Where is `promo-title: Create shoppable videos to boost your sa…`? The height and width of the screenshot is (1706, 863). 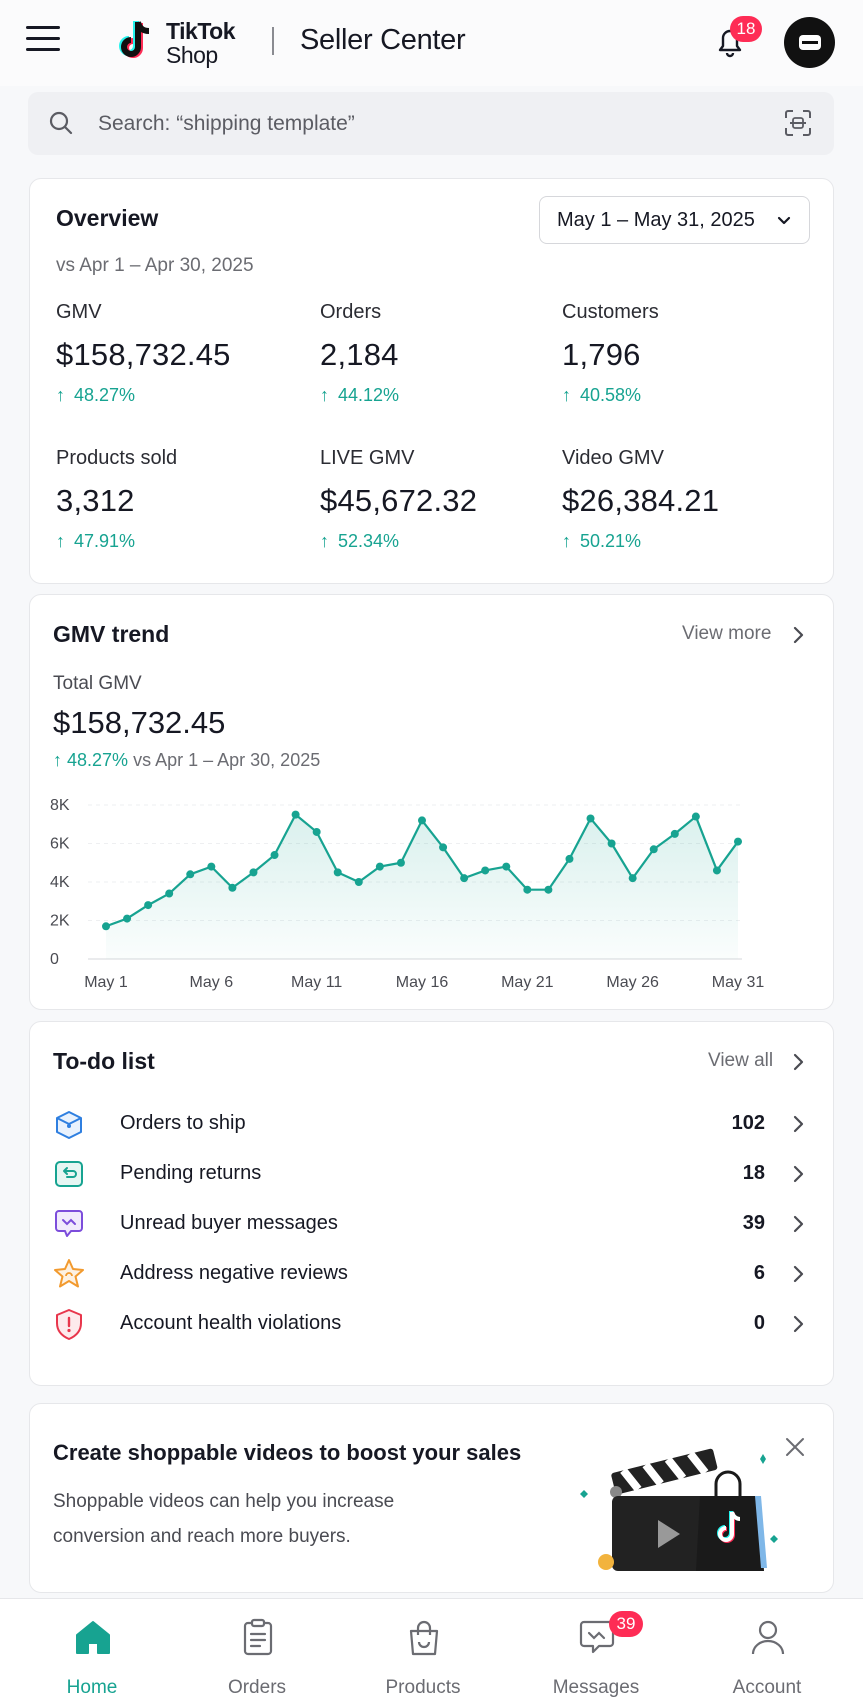
promo-title: Create shoppable videos to boost your sa… is located at coordinates (287, 1452).